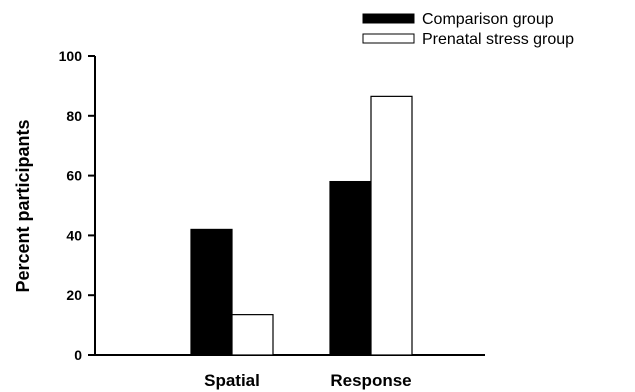  Describe the element at coordinates (391, 225) in the screenshot. I see `bar-prenatal-stress-response` at that location.